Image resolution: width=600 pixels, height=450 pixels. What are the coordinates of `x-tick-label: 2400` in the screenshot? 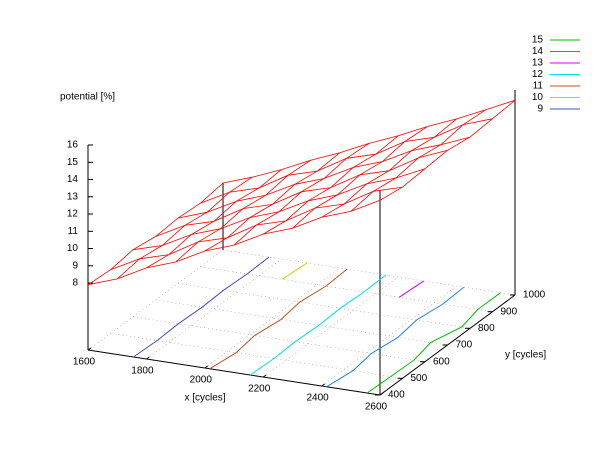 It's located at (317, 398).